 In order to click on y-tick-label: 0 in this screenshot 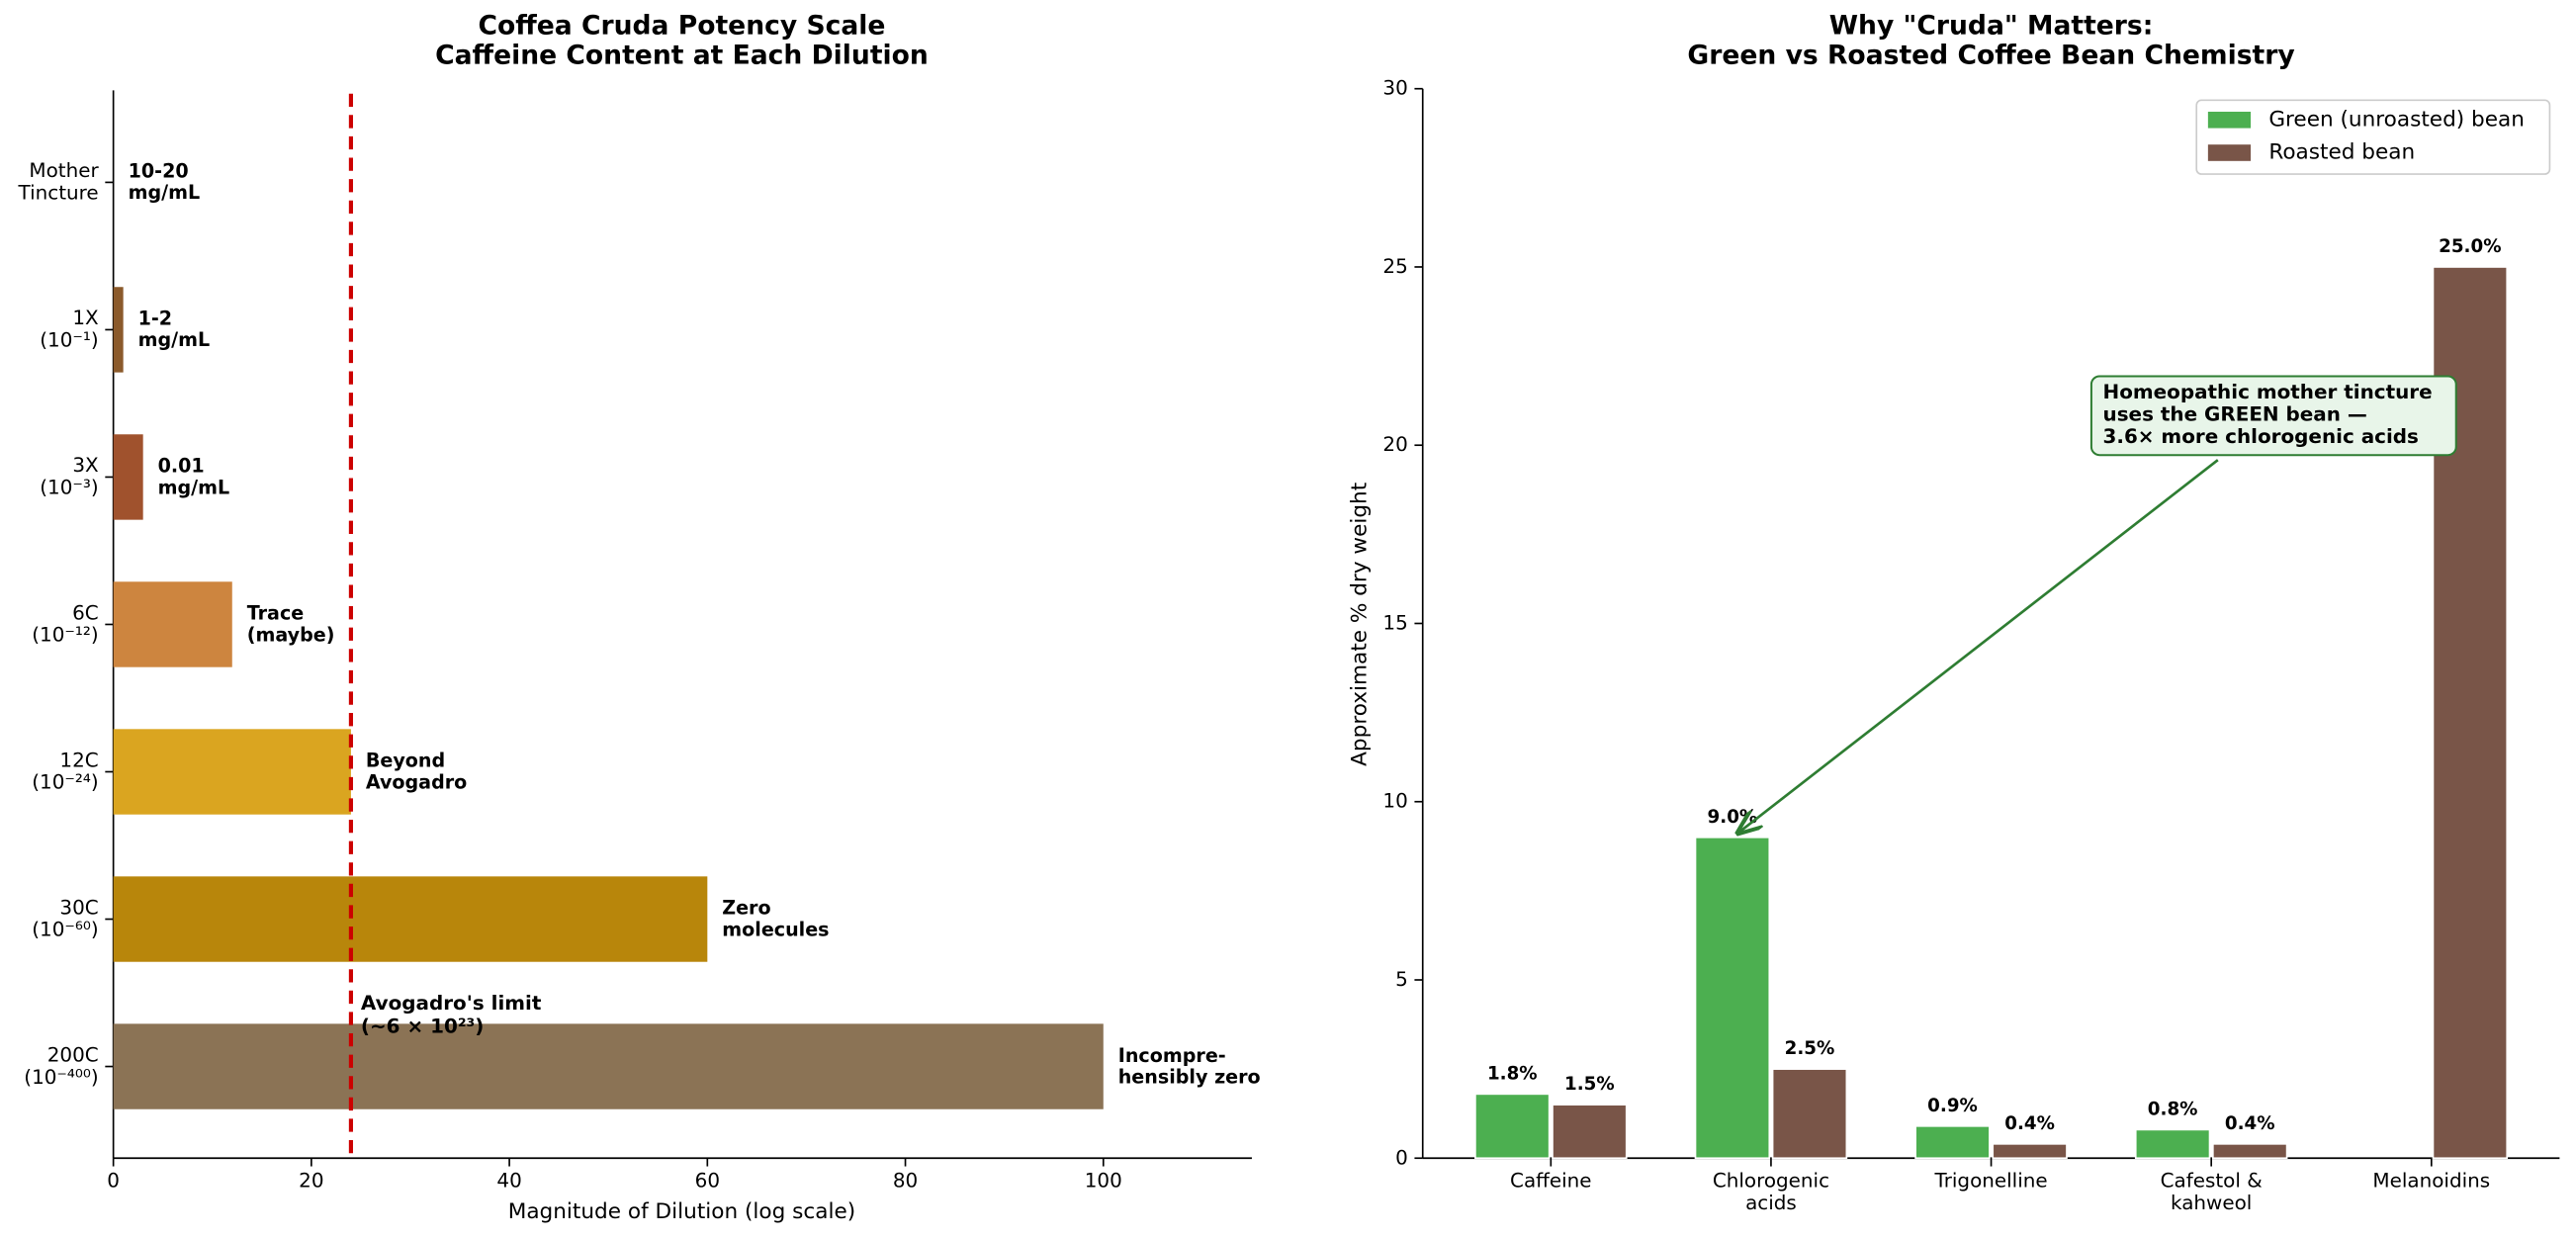, I will do `click(1401, 1157)`.